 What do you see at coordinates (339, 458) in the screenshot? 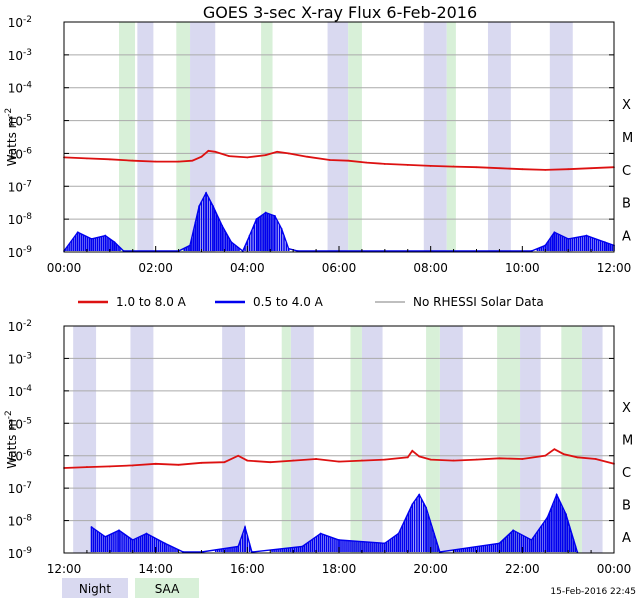
I see `long-channel-line` at bounding box center [339, 458].